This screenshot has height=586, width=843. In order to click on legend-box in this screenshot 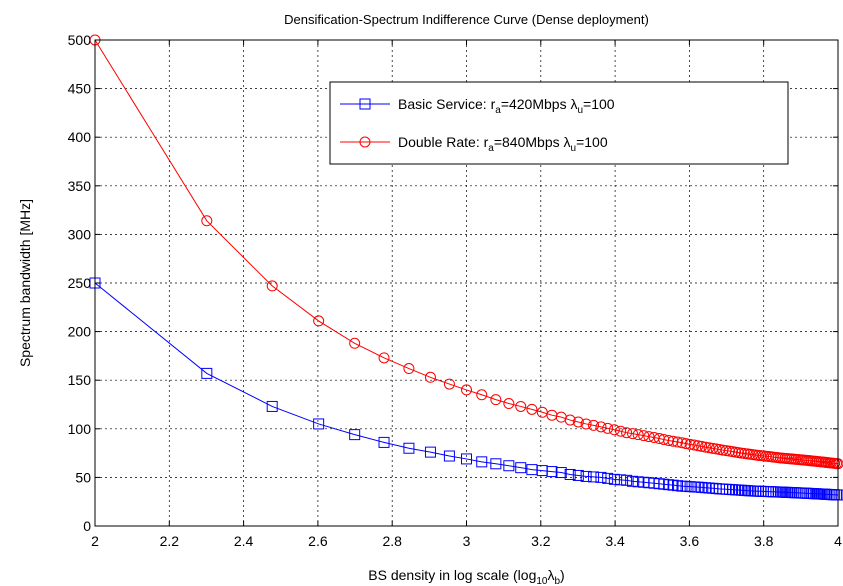, I will do `click(559, 123)`.